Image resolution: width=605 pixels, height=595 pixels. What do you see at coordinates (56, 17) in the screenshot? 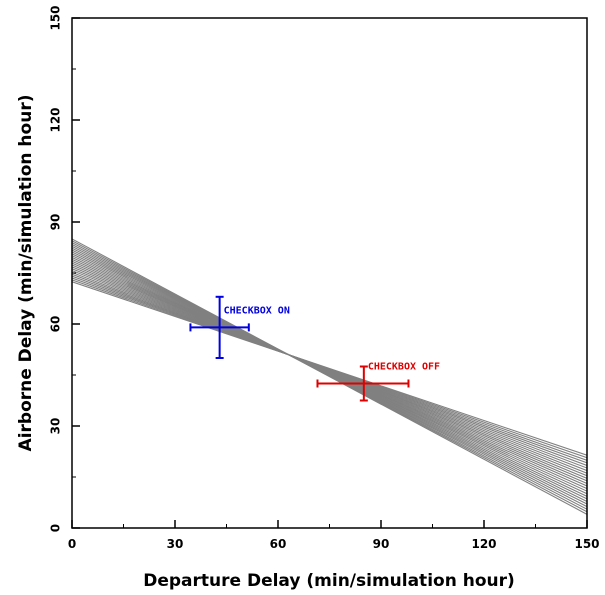
I see `y-tick-label: 150` at bounding box center [56, 17].